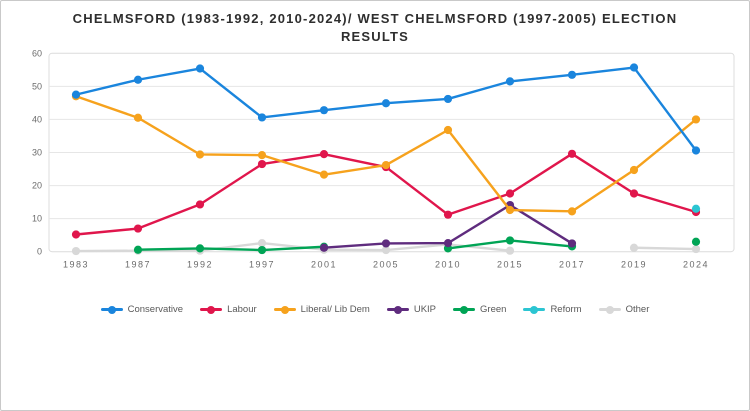 The height and width of the screenshot is (411, 750). What do you see at coordinates (448, 130) in the screenshot?
I see `data-point-liberal-lib-dem-2010` at bounding box center [448, 130].